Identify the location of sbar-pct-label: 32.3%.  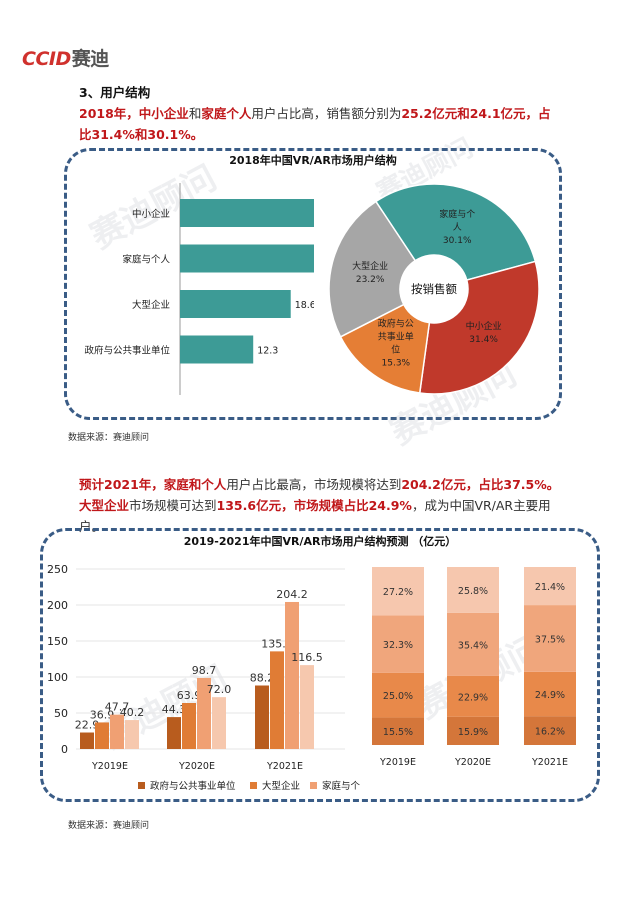
(398, 645).